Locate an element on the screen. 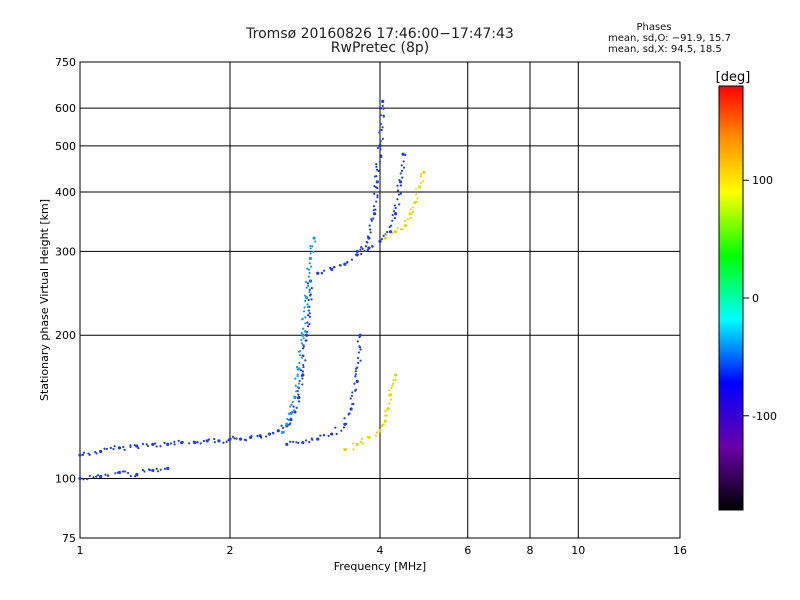  x-tick-label: 2 is located at coordinates (230, 550).